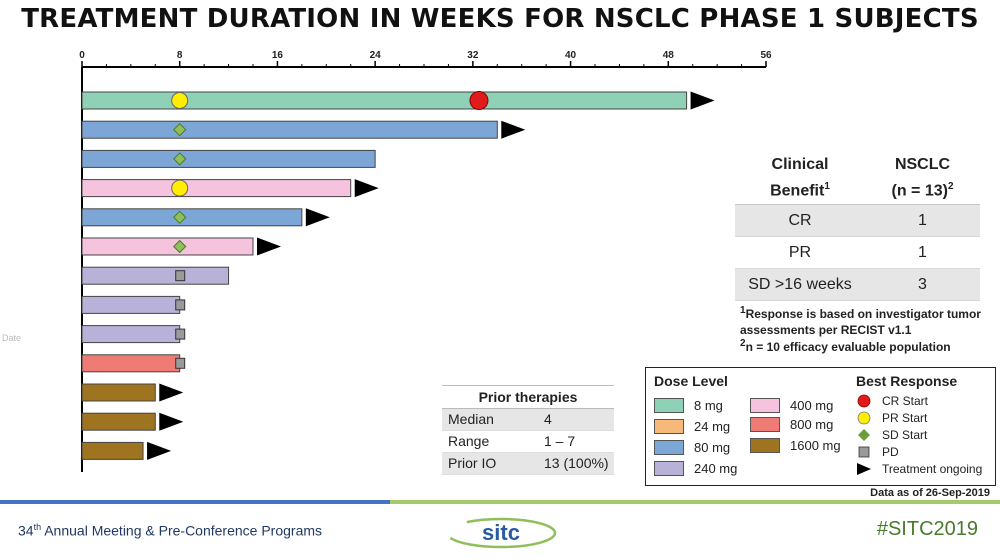  Describe the element at coordinates (691, 381) in the screenshot. I see `dose-level-title: Dose Level` at that location.